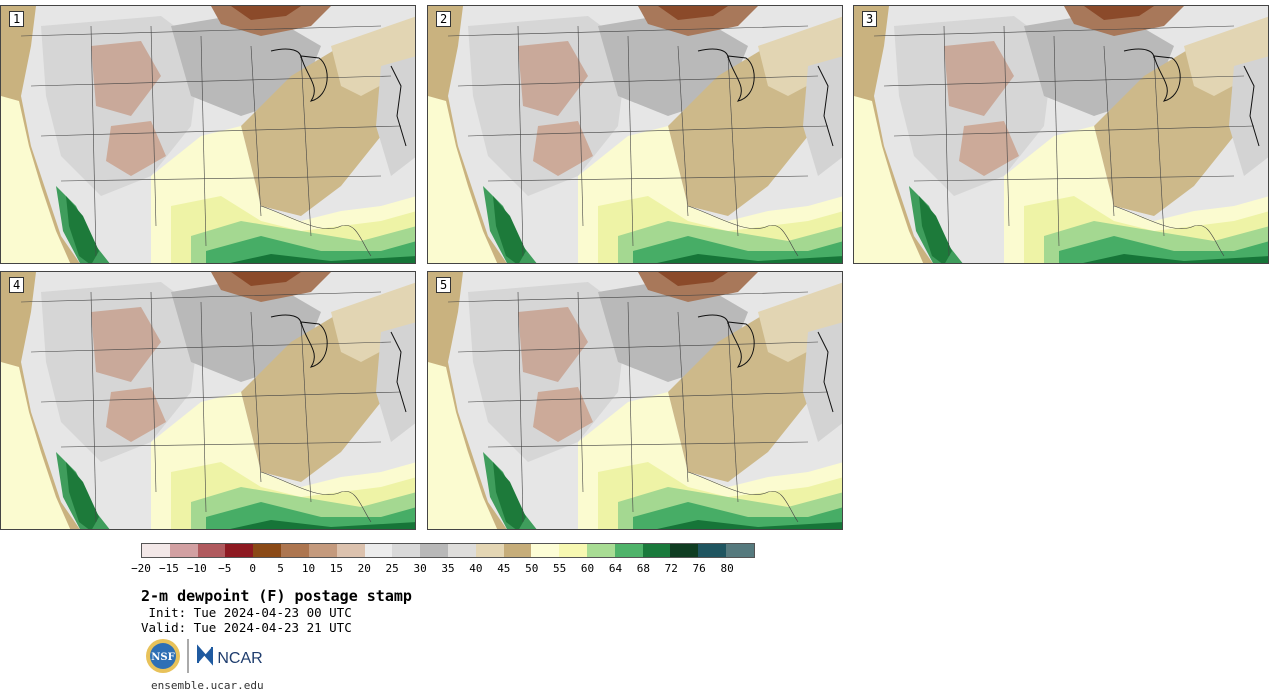  What do you see at coordinates (504, 568) in the screenshot?
I see `colorbar-tick-label: 45` at bounding box center [504, 568].